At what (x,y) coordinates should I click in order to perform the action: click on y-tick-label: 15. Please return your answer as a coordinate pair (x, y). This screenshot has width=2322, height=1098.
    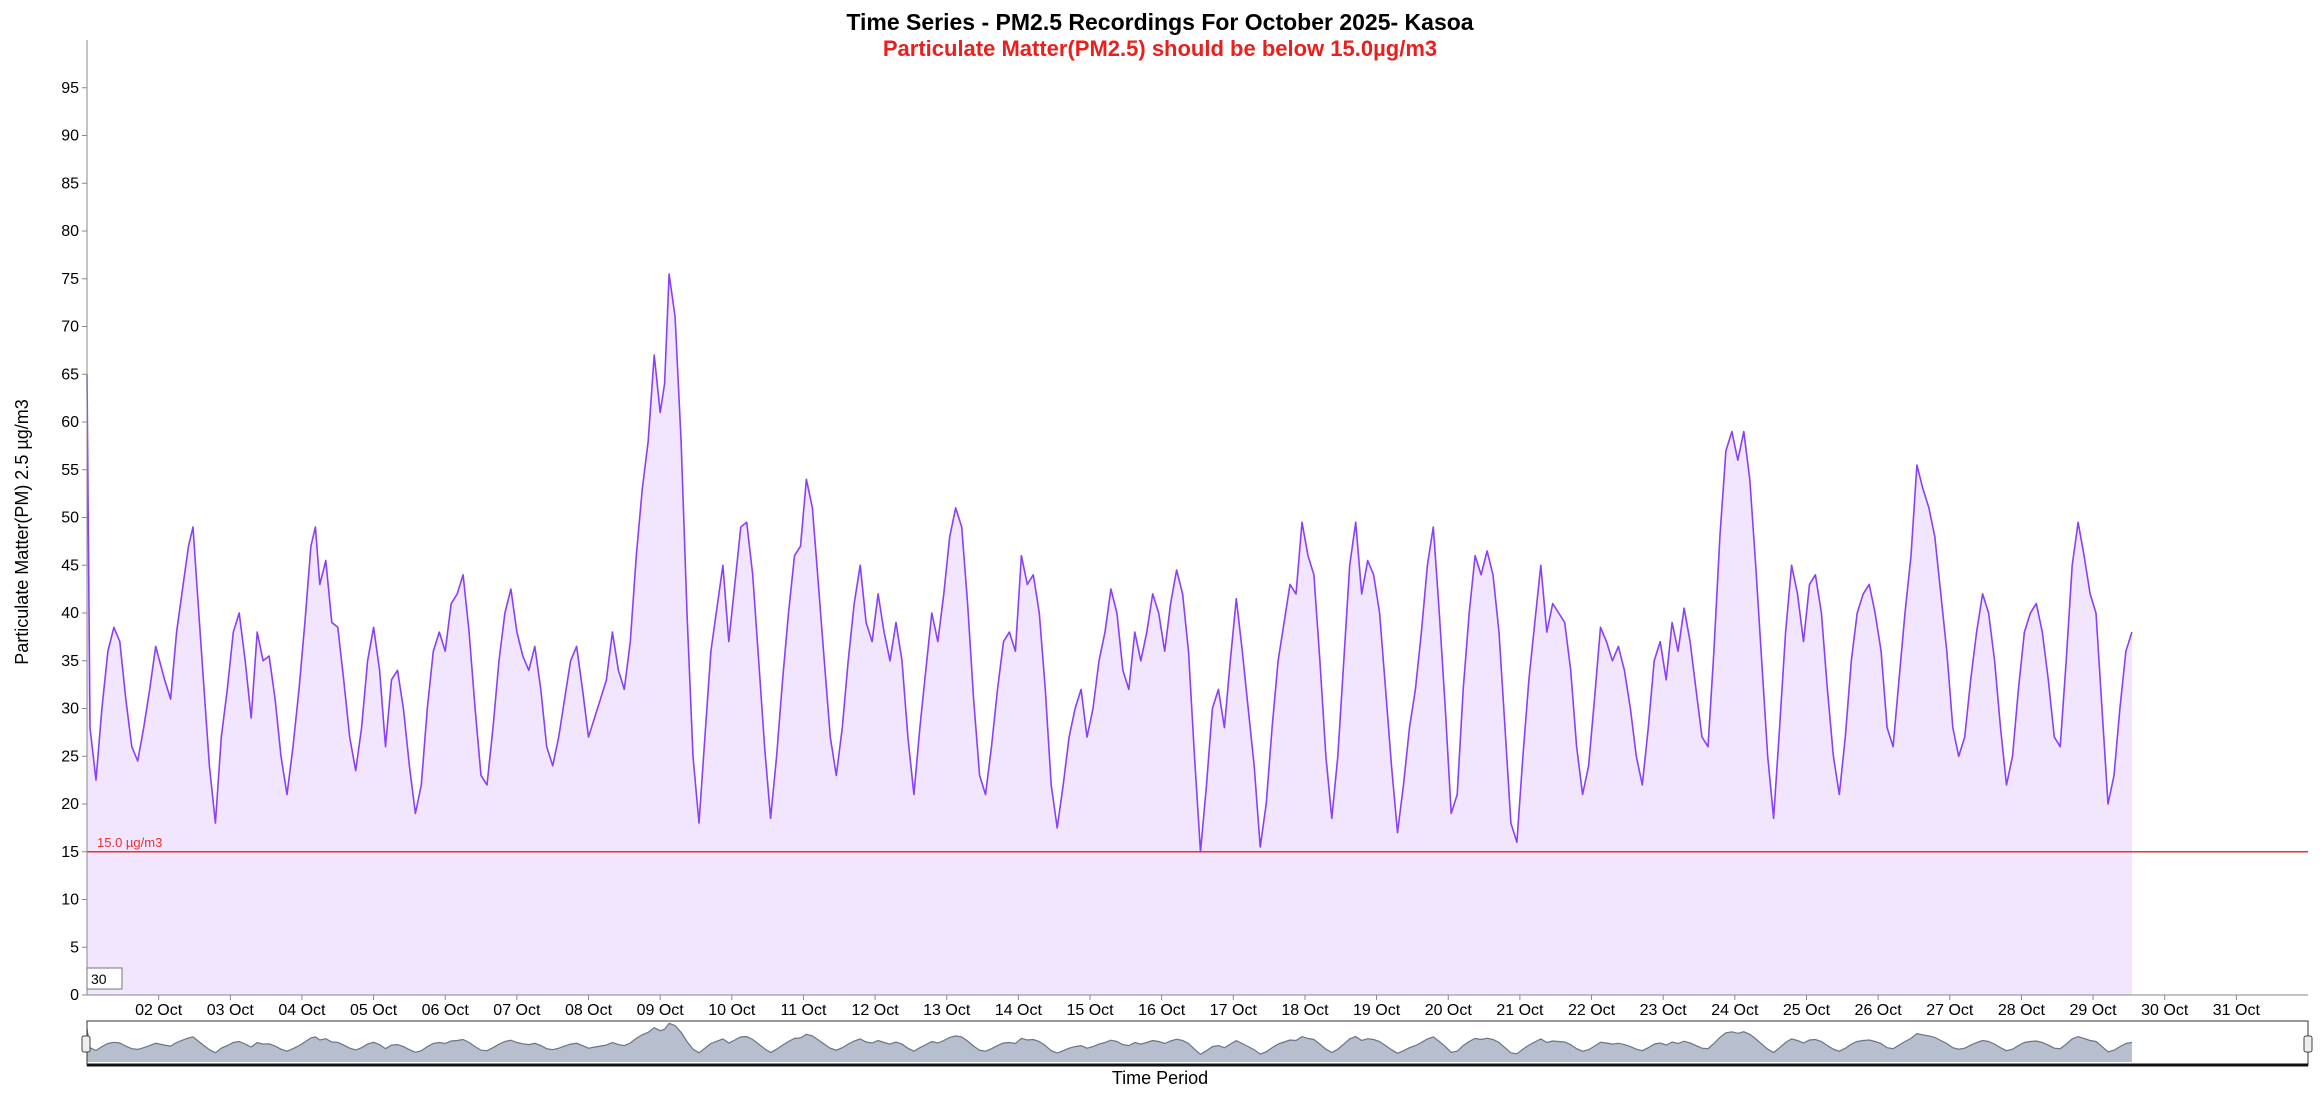
    Looking at the image, I should click on (70, 852).